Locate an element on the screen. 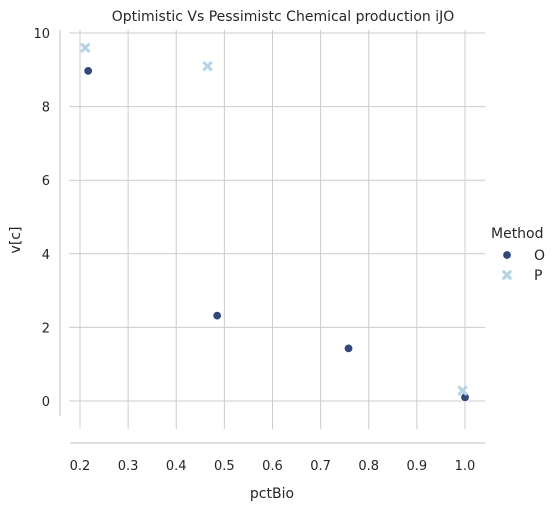 The image size is (559, 509). y-tick-label: 6 is located at coordinates (46, 181).